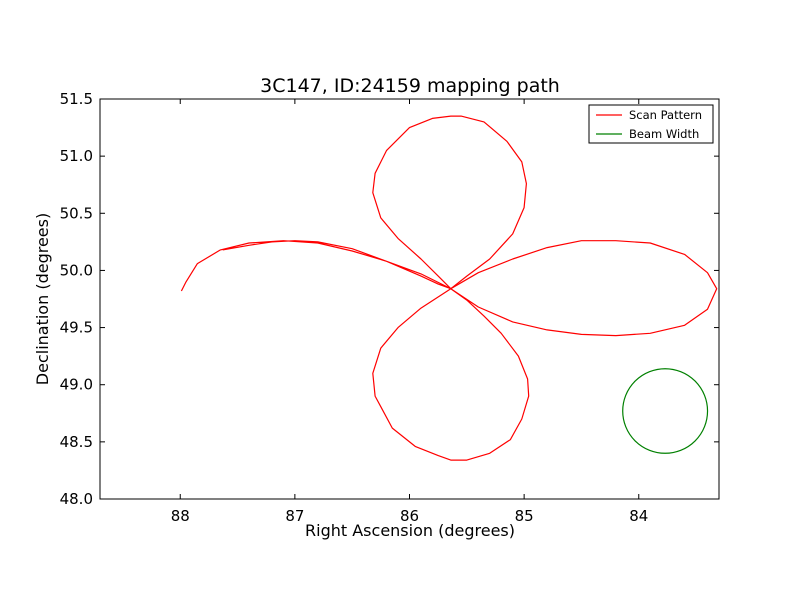 Image resolution: width=800 pixels, height=600 pixels. Describe the element at coordinates (76, 385) in the screenshot. I see `y-tick-label: 49.0` at that location.